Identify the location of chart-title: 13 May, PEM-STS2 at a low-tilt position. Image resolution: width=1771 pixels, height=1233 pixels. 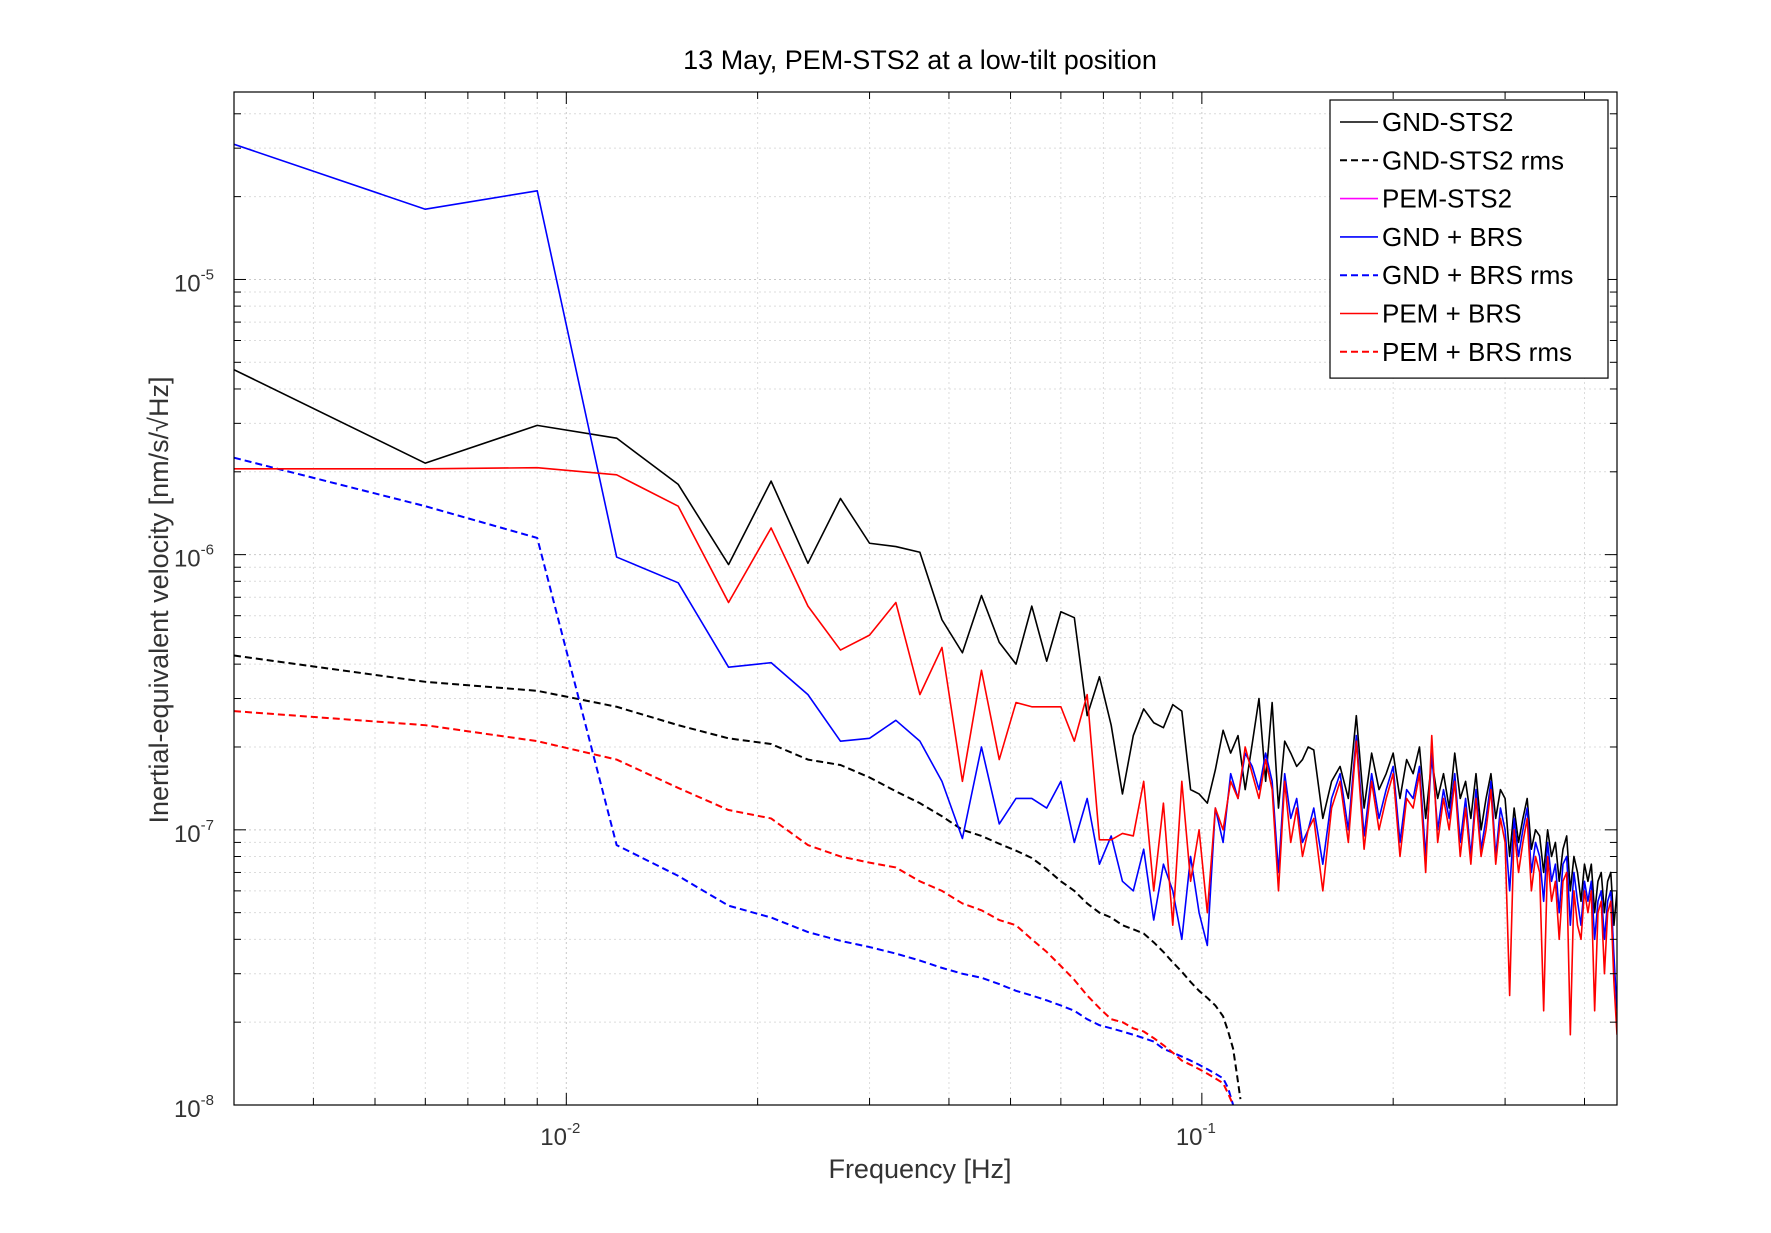
(920, 60).